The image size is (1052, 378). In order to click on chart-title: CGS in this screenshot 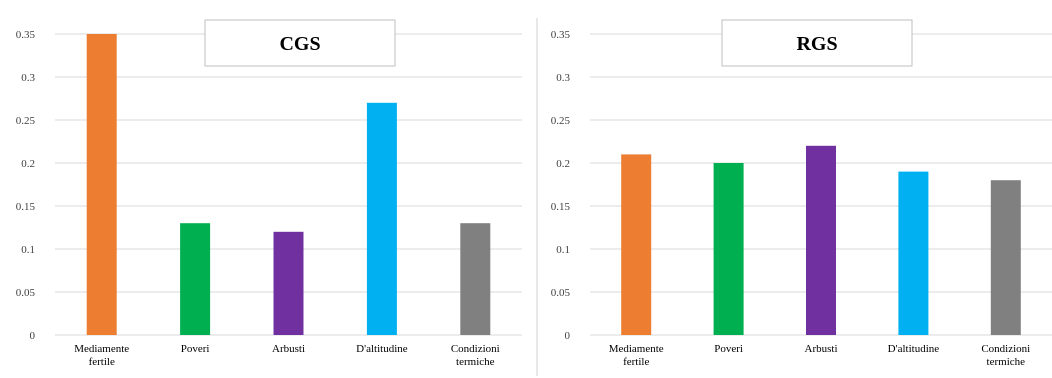, I will do `click(299, 44)`.